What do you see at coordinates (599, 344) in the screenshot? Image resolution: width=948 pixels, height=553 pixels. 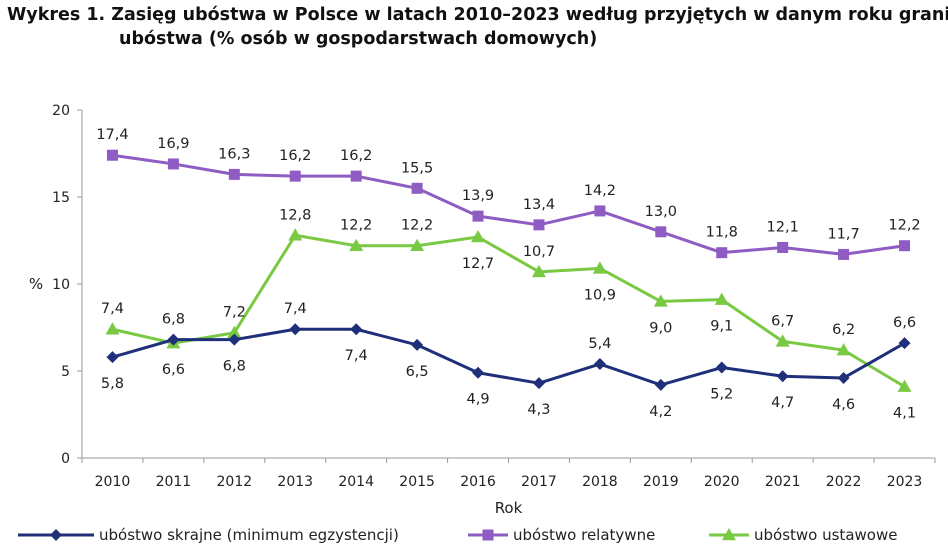 I see `data-label: 5,4` at bounding box center [599, 344].